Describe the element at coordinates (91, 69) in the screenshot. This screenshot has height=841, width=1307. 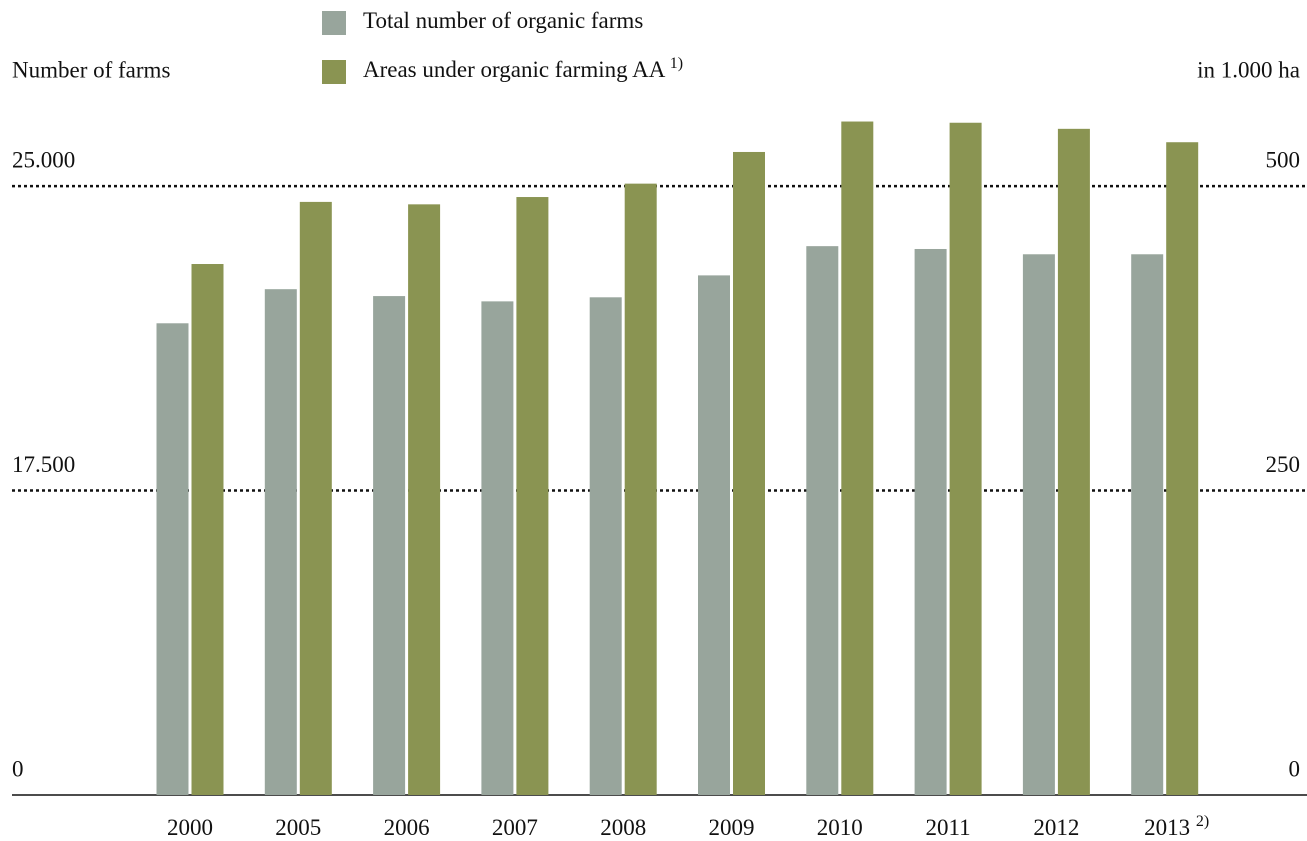
I see `y-axis-label: Number of farms` at that location.